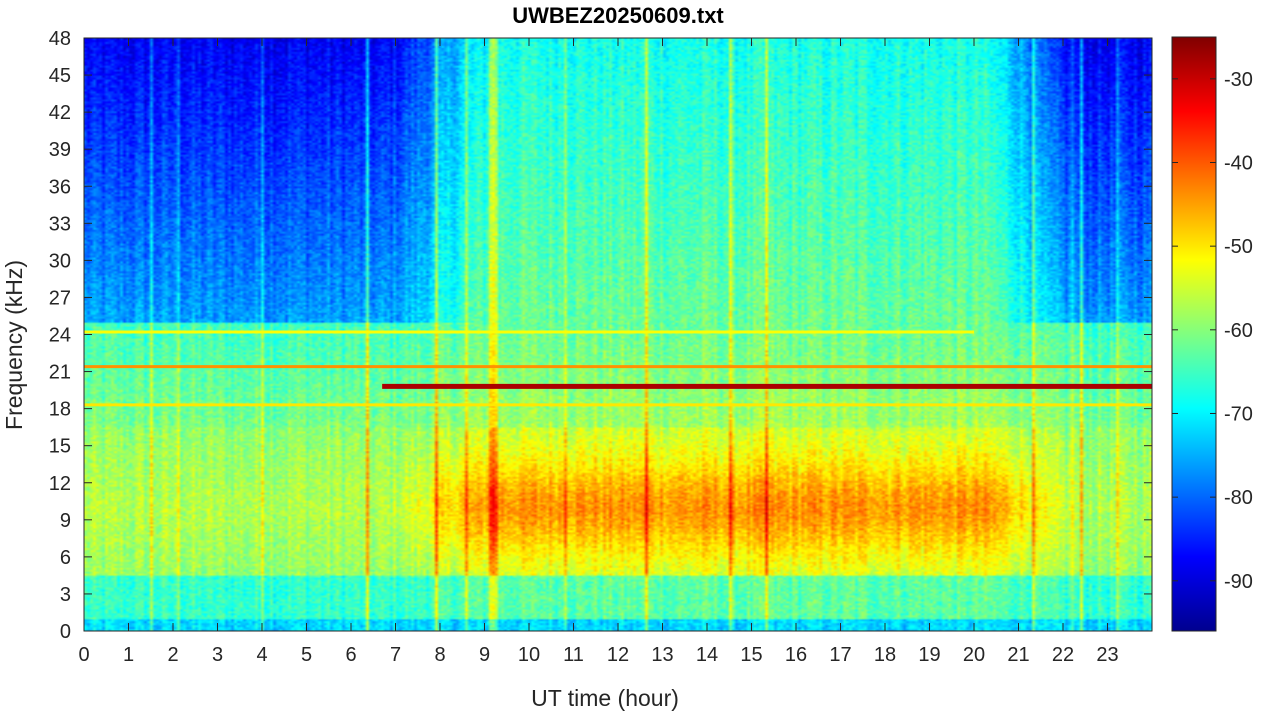 This screenshot has height=715, width=1264. What do you see at coordinates (1238, 582) in the screenshot?
I see `colorbar-tick-label: -90` at bounding box center [1238, 582].